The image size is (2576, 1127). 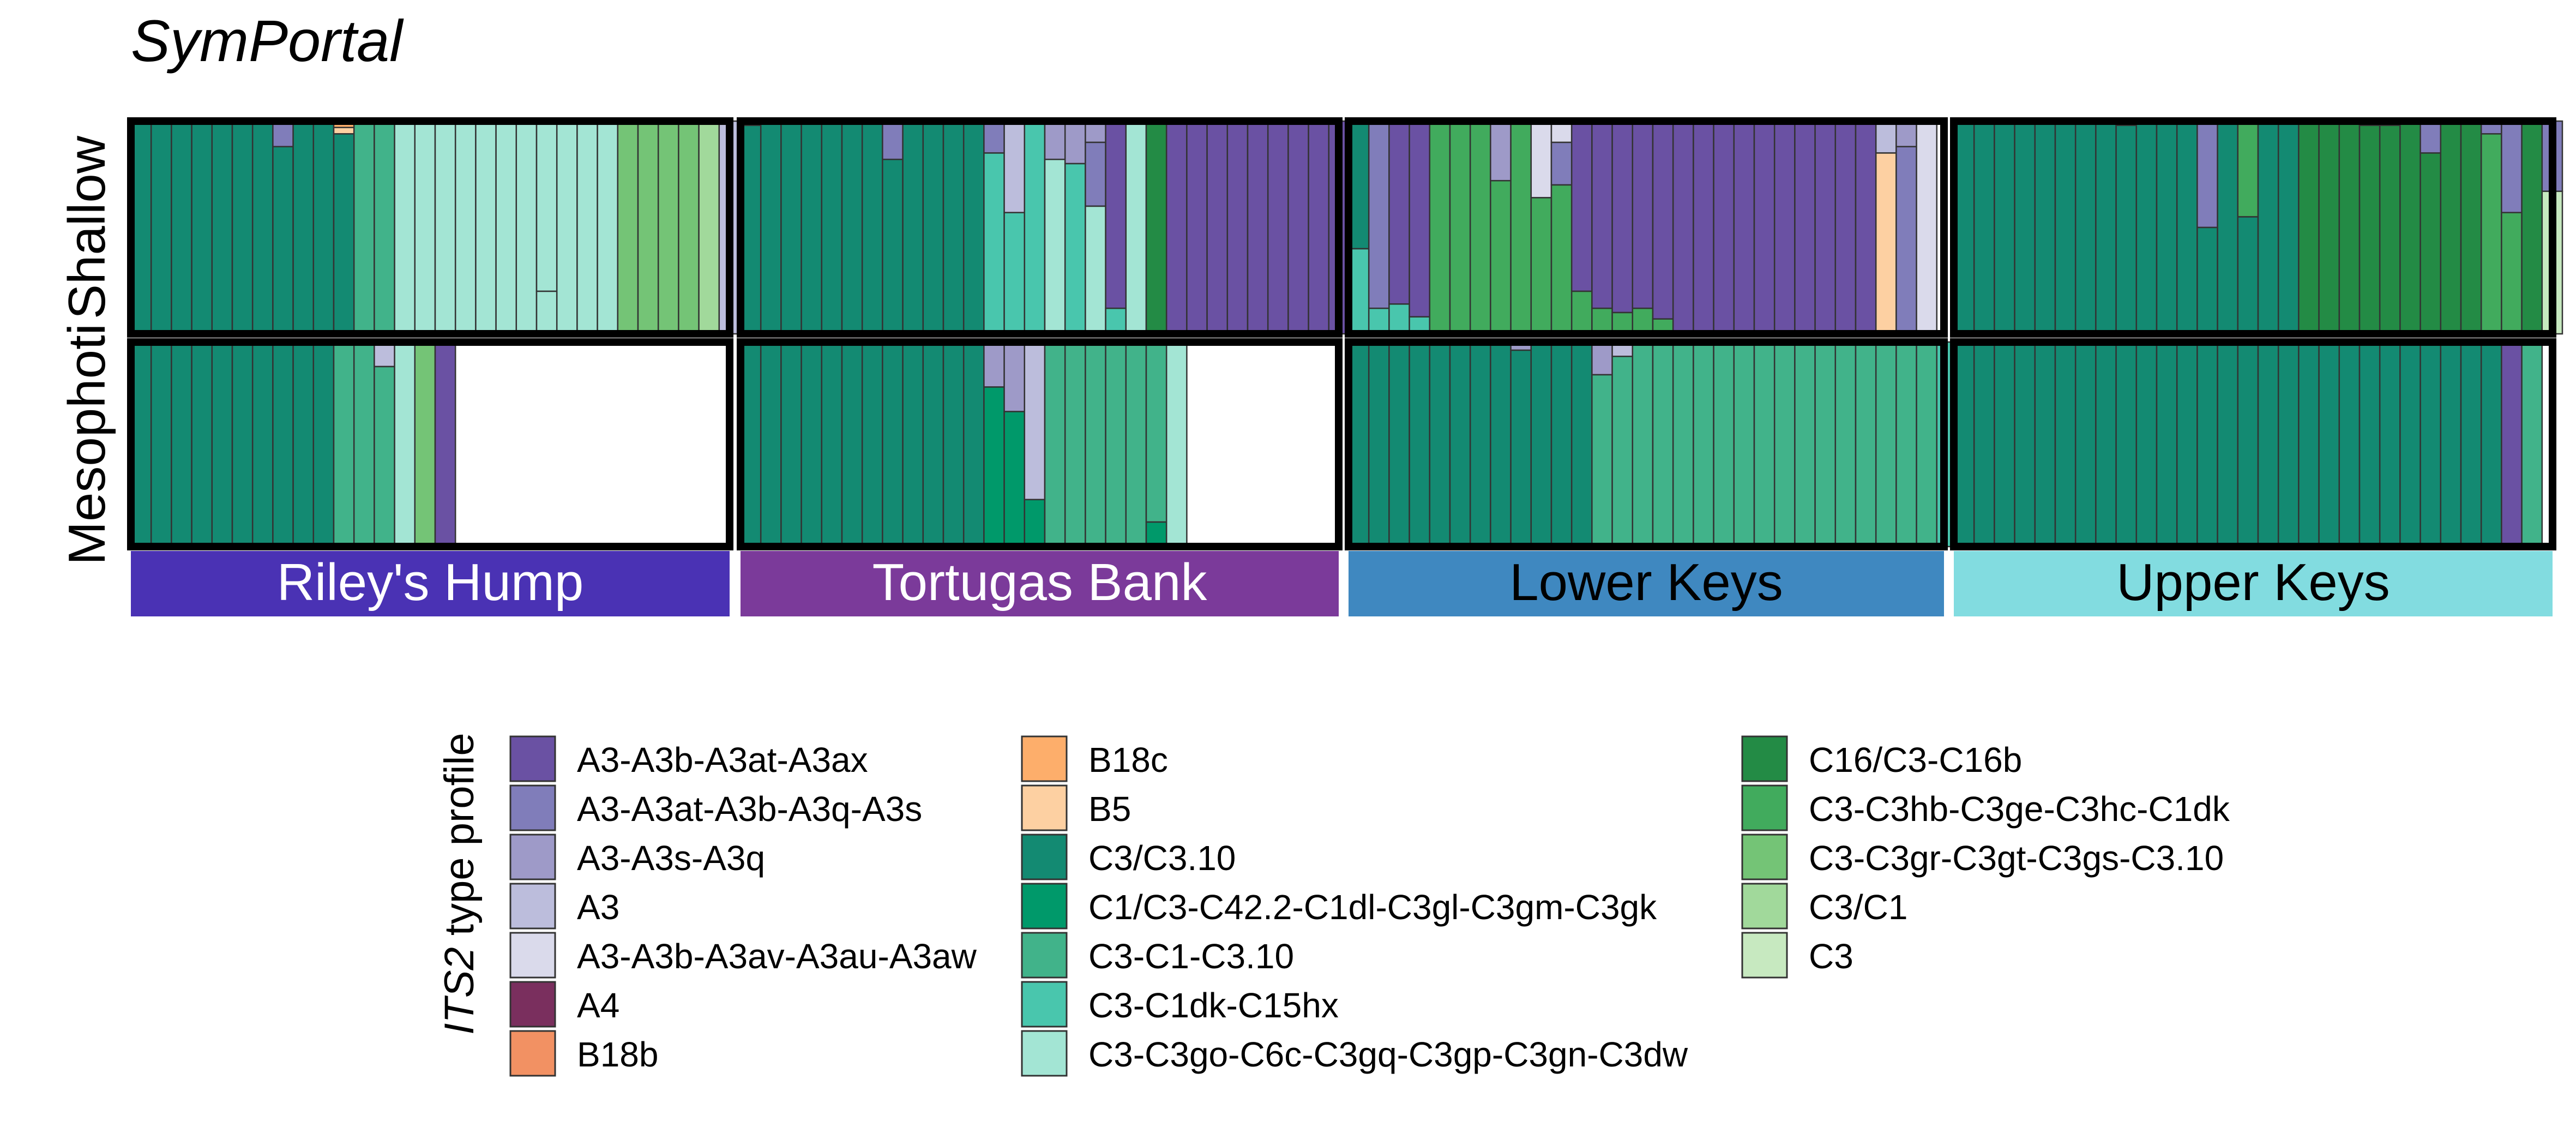 What do you see at coordinates (564, 907) in the screenshot?
I see `legend-item: A3` at bounding box center [564, 907].